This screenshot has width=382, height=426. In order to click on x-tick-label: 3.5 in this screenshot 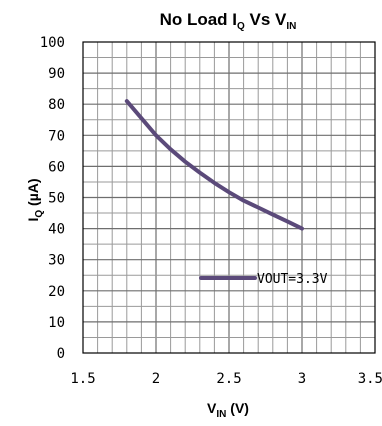, I will do `click(370, 379)`.